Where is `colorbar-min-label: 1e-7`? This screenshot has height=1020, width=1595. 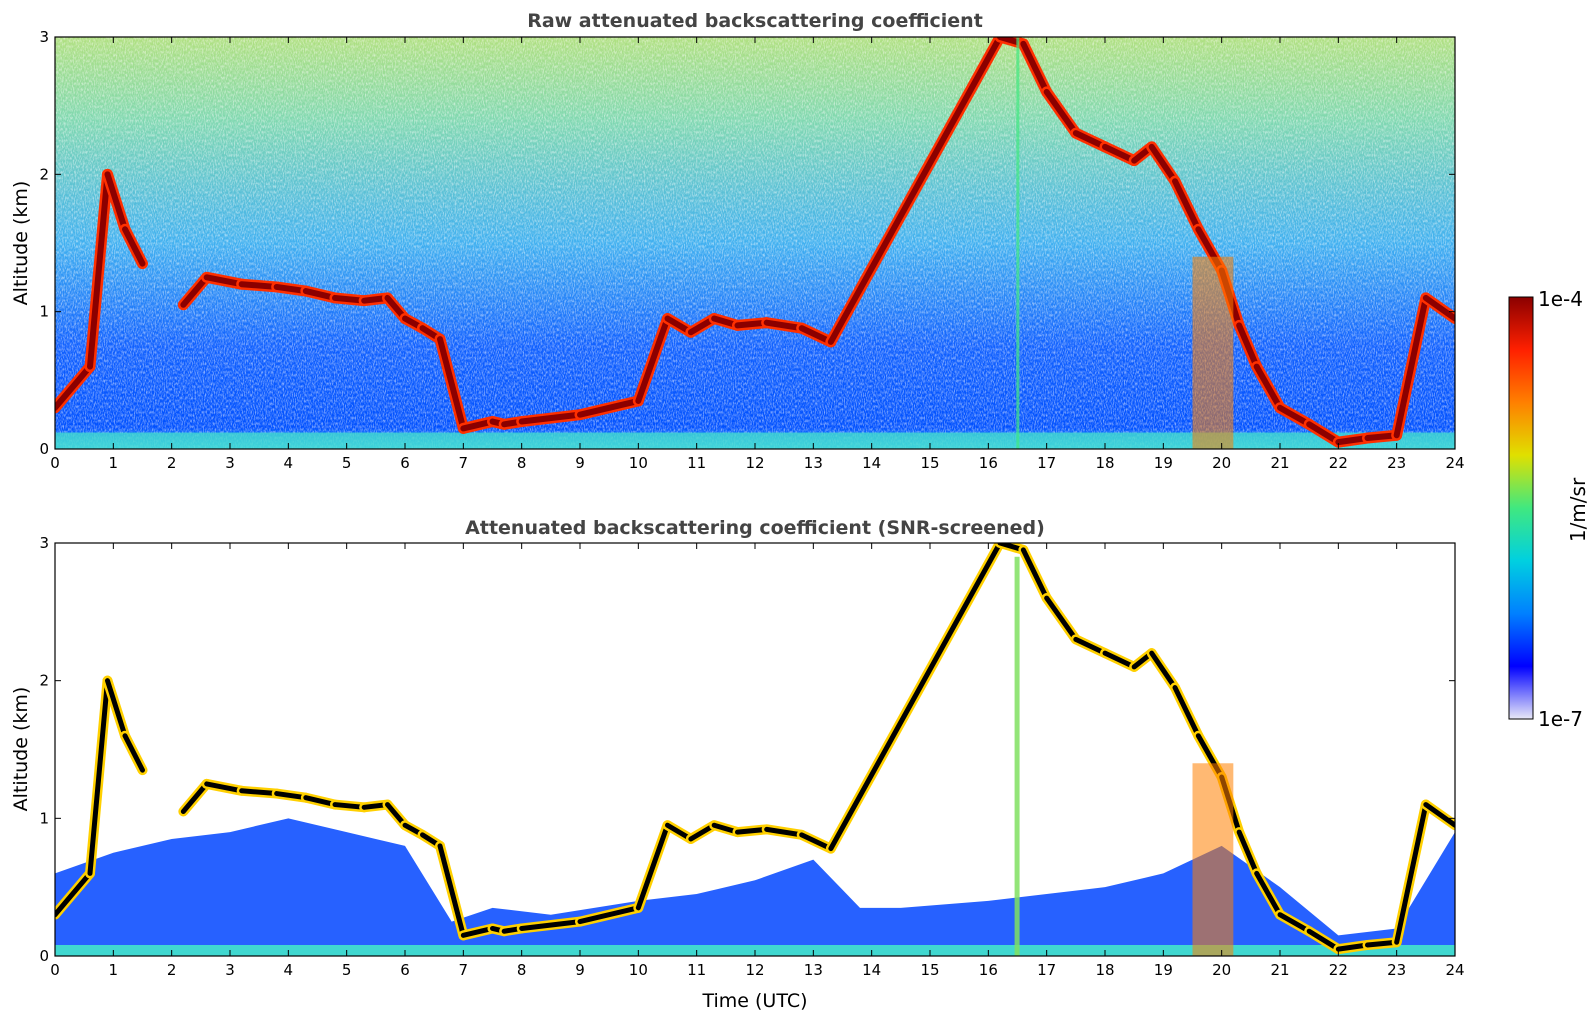 colorbar-min-label: 1e-7 is located at coordinates (1560, 719).